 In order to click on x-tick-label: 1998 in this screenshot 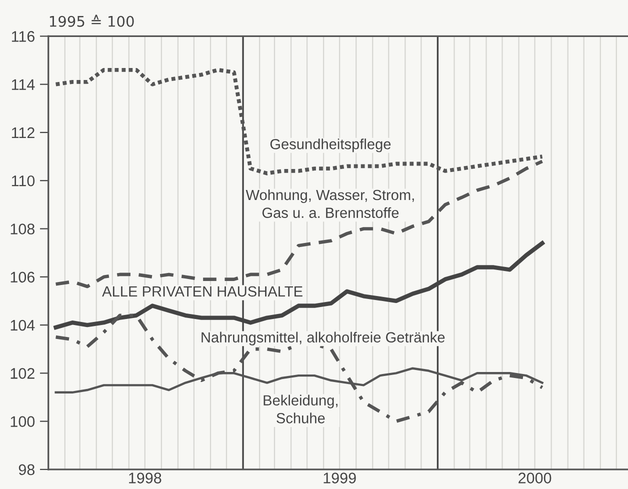, I will do `click(145, 478)`.